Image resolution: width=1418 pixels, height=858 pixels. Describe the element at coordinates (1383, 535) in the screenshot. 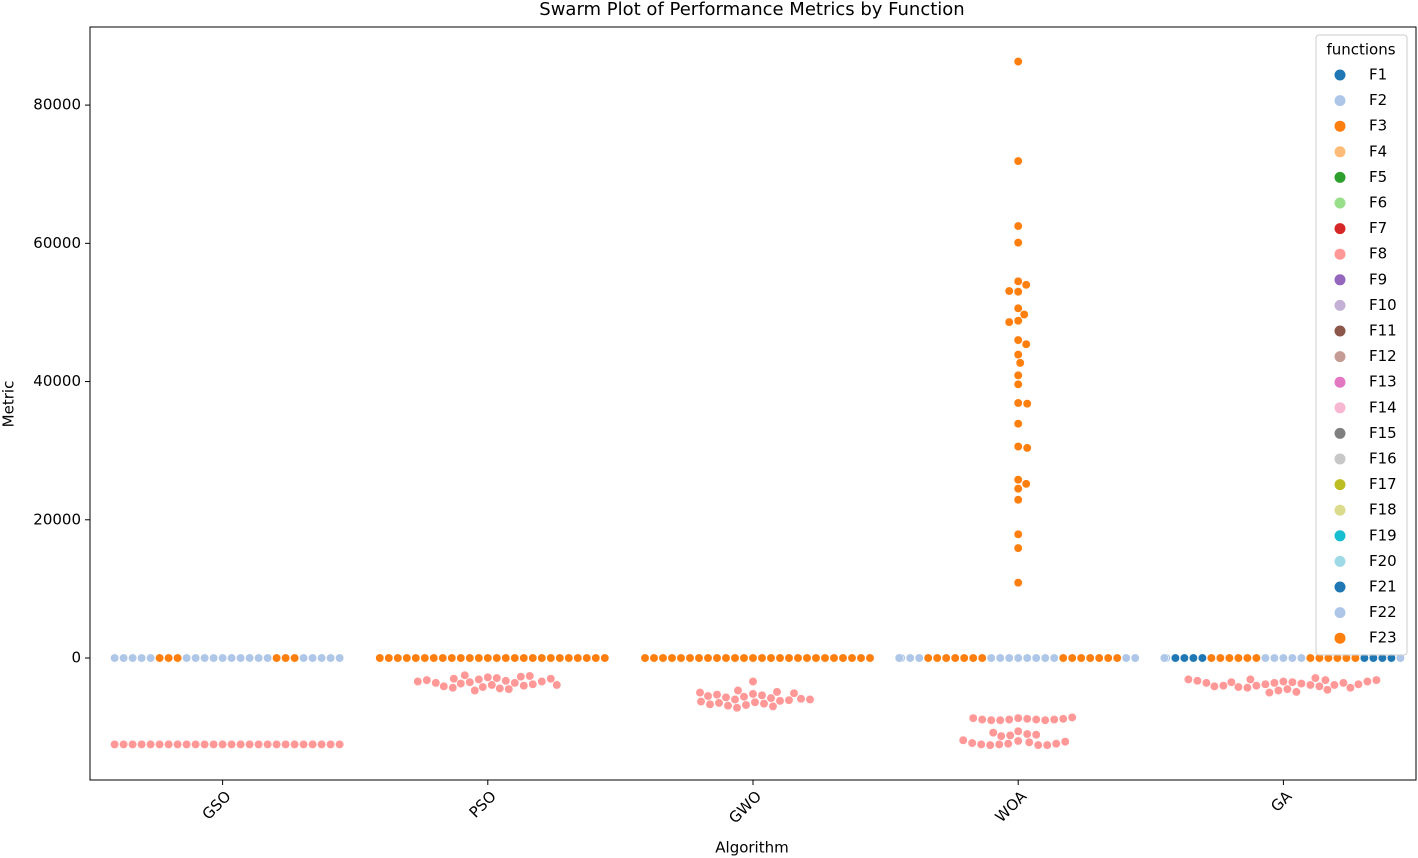

I see `legend-label: F19` at that location.